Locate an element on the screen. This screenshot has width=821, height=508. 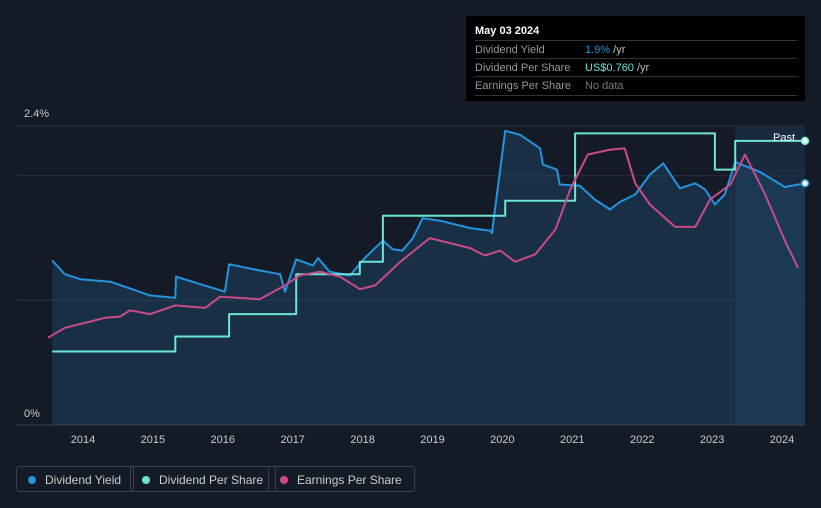
past-label: Past is located at coordinates (784, 138).